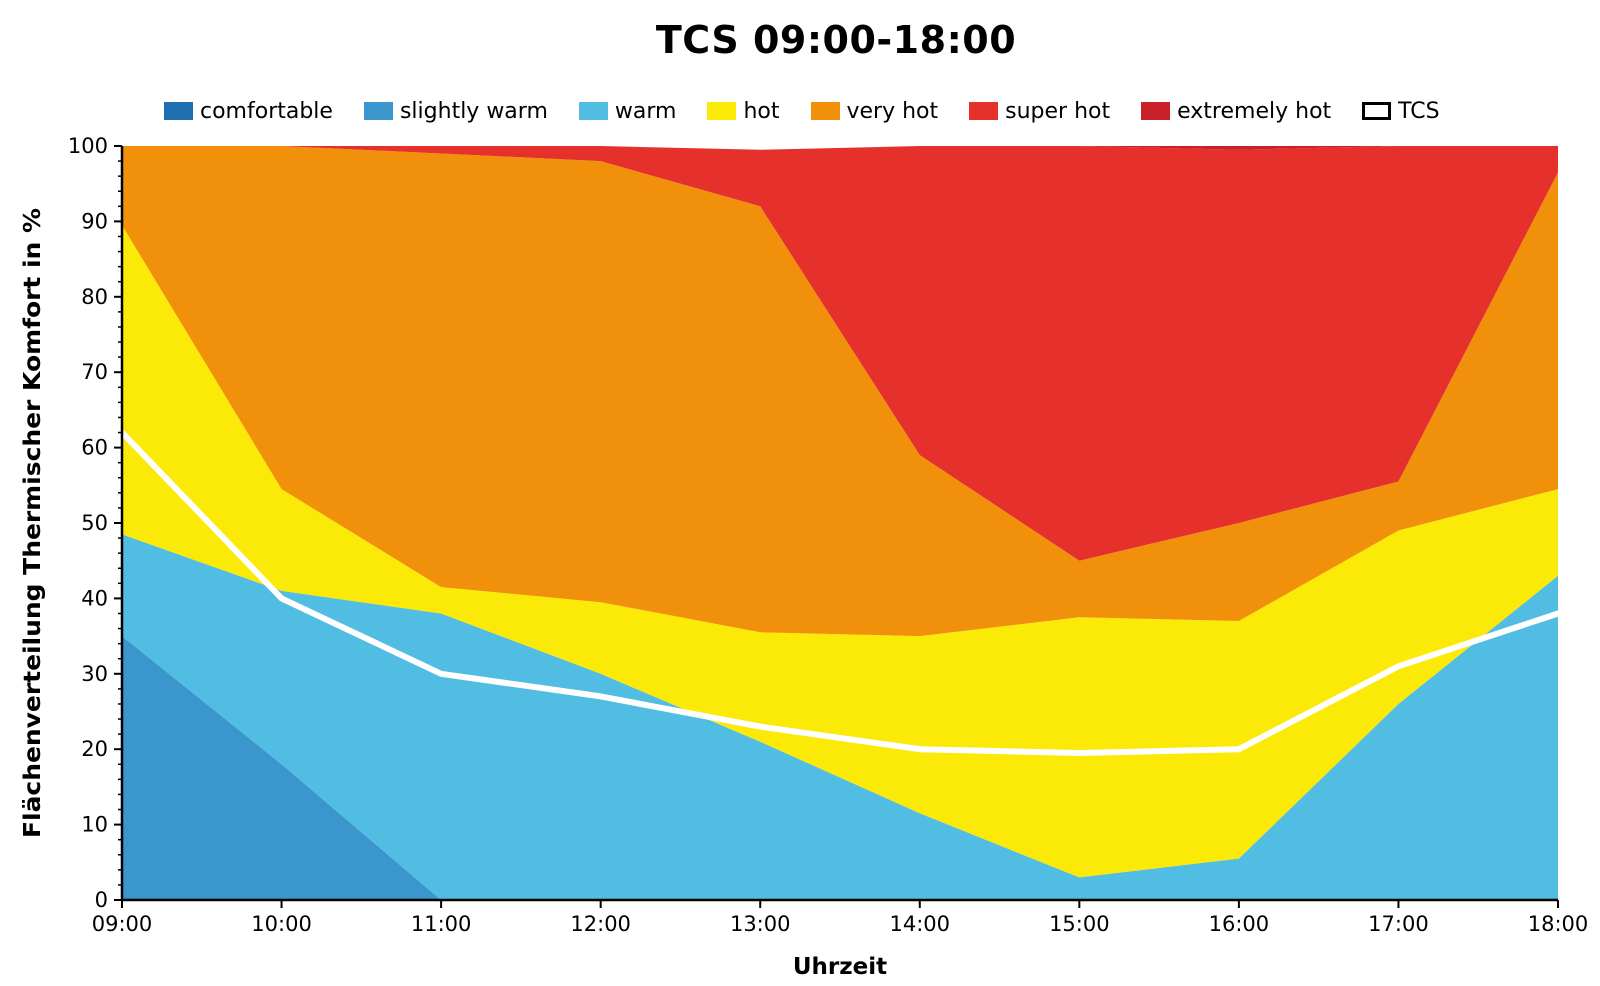 The image size is (1600, 986). What do you see at coordinates (94, 674) in the screenshot?
I see `y-tick-label: 30` at bounding box center [94, 674].